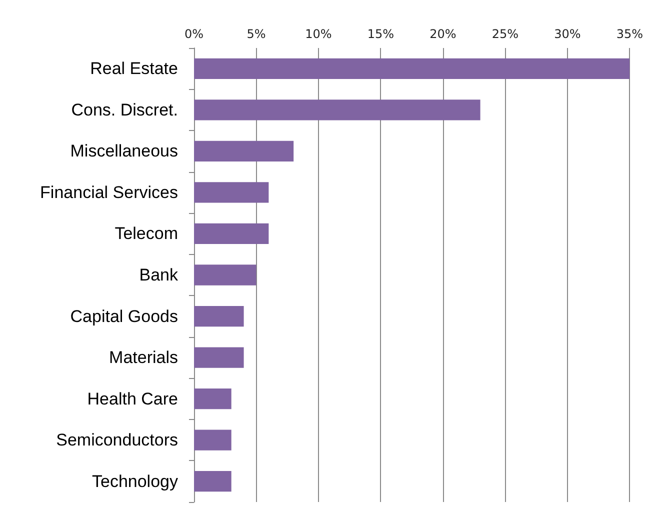 The width and height of the screenshot is (654, 512). Describe the element at coordinates (256, 34) in the screenshot. I see `x-tick-label: 5%` at that location.